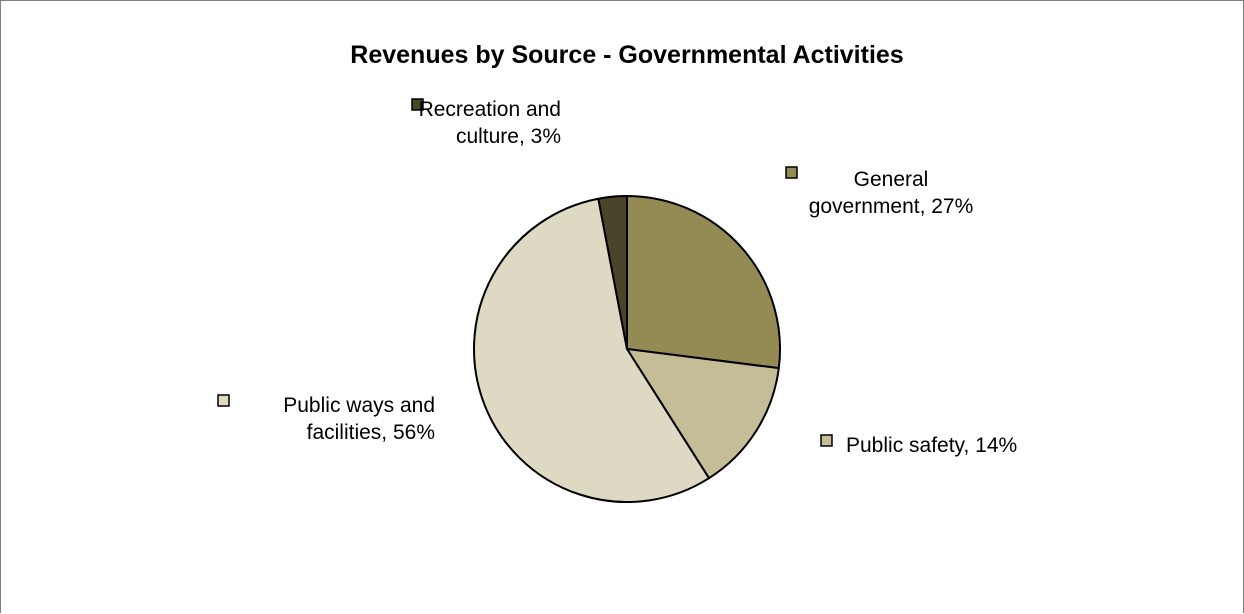 This screenshot has height=614, width=1244. I want to click on data-label-general-government: government, 27%, so click(891, 206).